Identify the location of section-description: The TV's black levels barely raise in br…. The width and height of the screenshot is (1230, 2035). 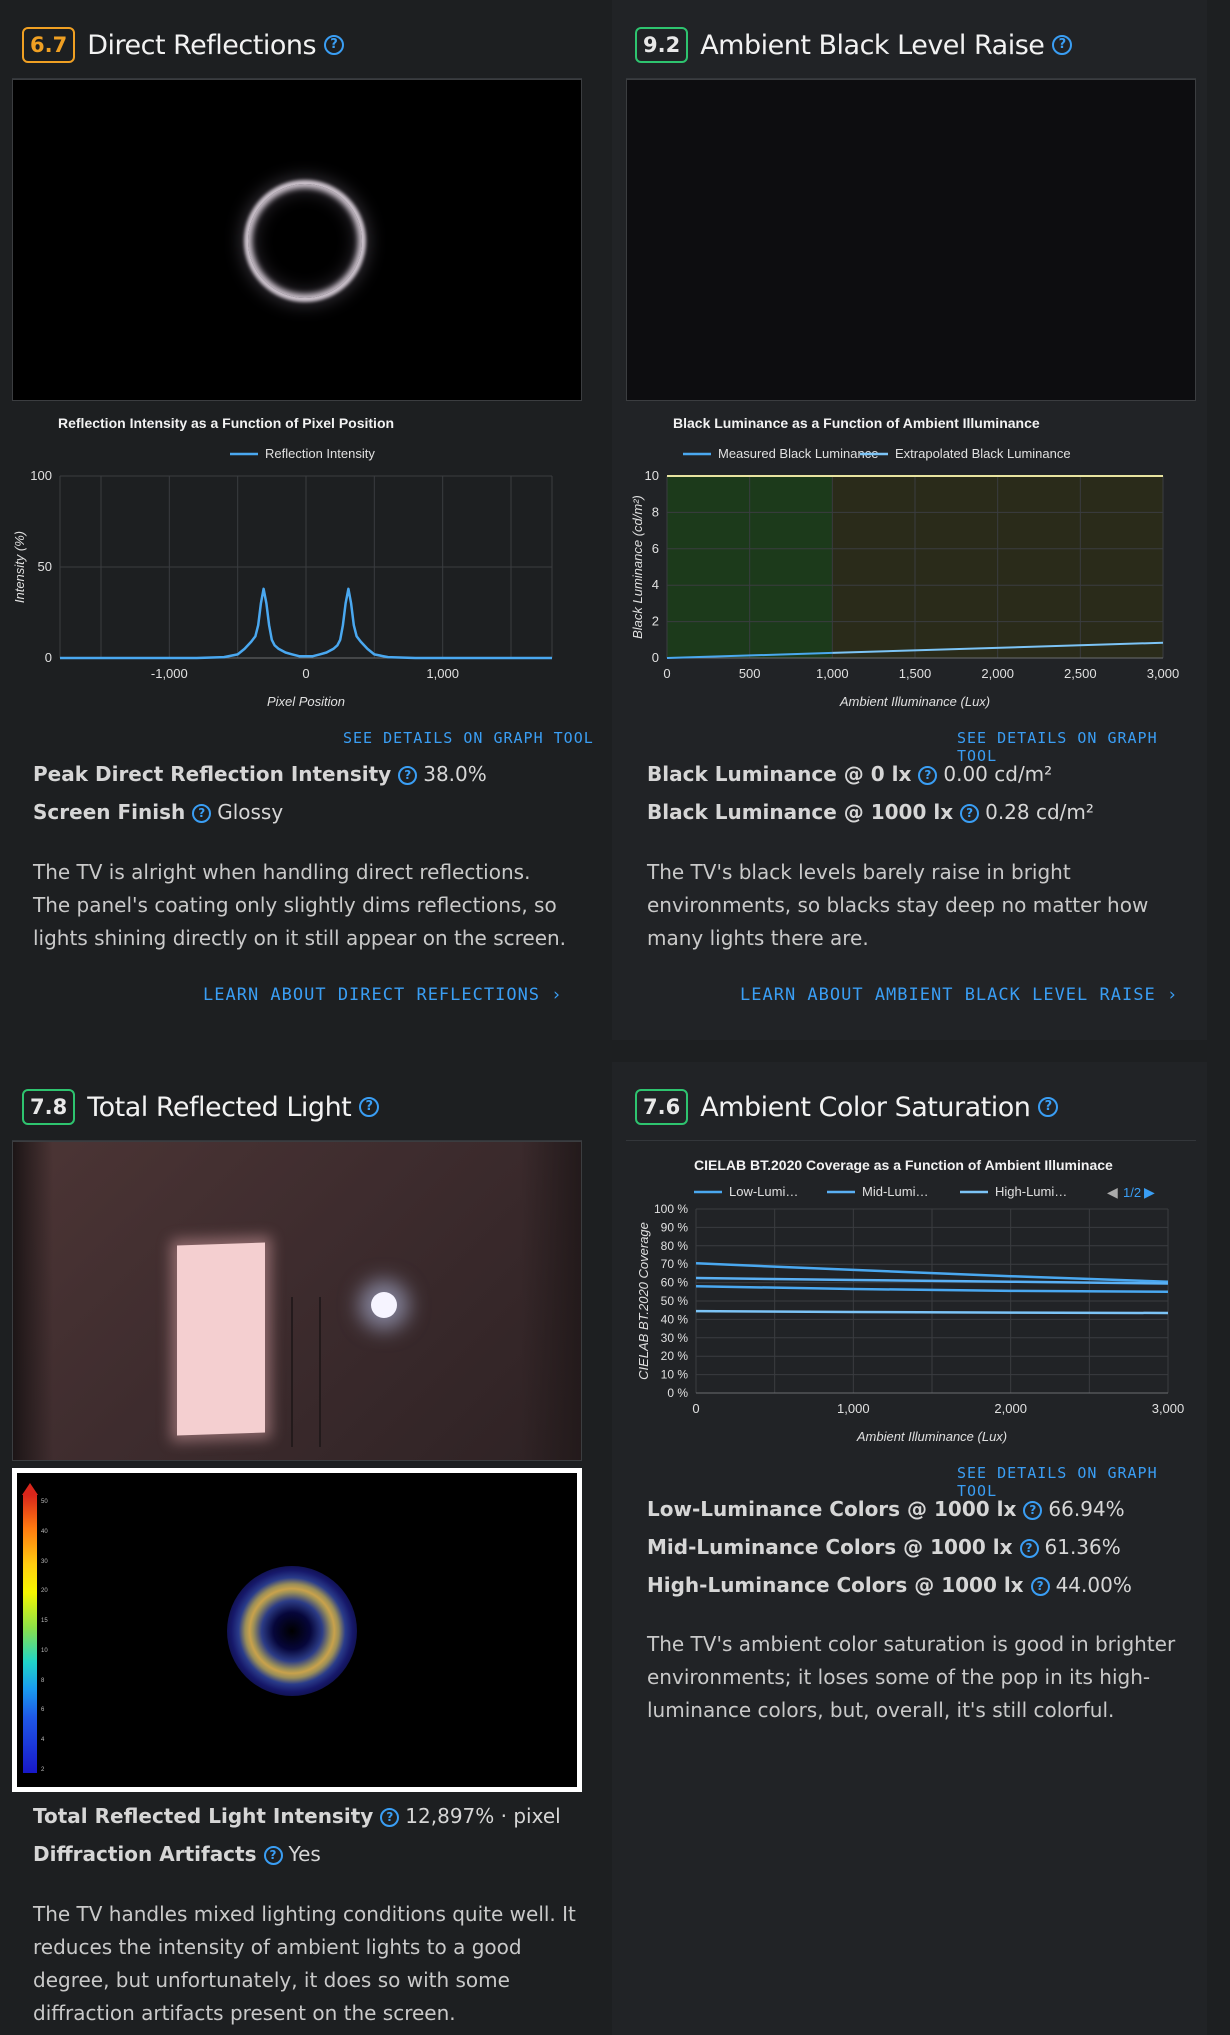
(898, 905).